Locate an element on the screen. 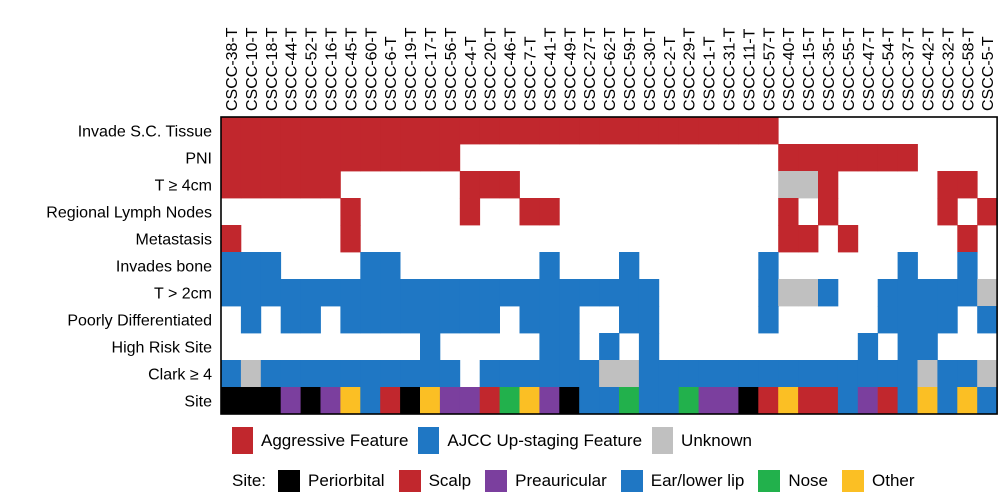 The width and height of the screenshot is (1002, 495). row-label: T ≥ 4cm is located at coordinates (183, 186).